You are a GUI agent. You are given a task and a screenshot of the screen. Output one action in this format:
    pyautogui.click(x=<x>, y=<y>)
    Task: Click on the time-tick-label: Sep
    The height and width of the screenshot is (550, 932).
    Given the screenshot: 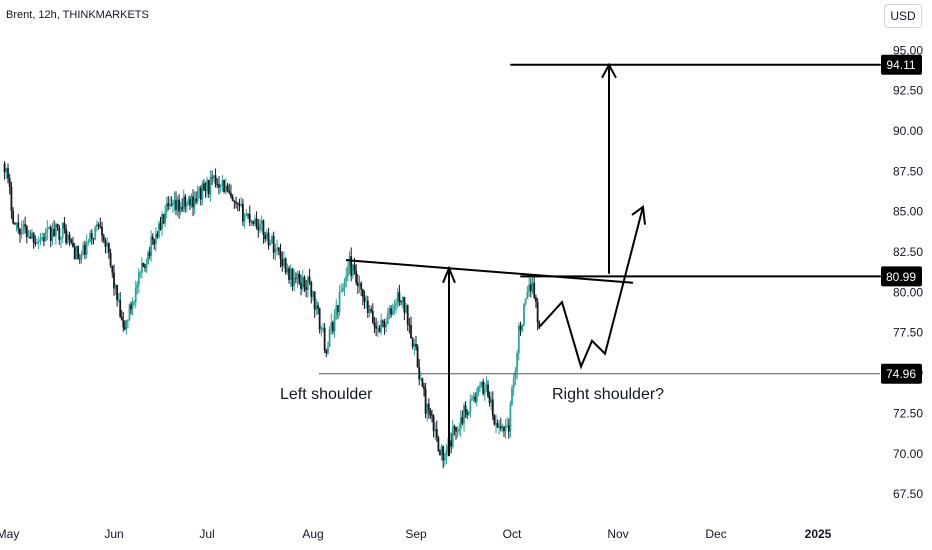 What is the action you would take?
    pyautogui.click(x=416, y=534)
    